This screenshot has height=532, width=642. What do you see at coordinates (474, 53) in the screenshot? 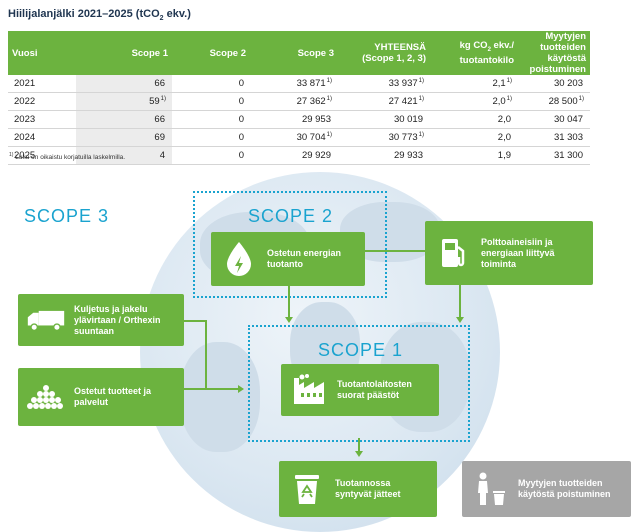
I see `header-kg-per-kilo: kg CO2 ekv./tuotantokilo` at bounding box center [474, 53].